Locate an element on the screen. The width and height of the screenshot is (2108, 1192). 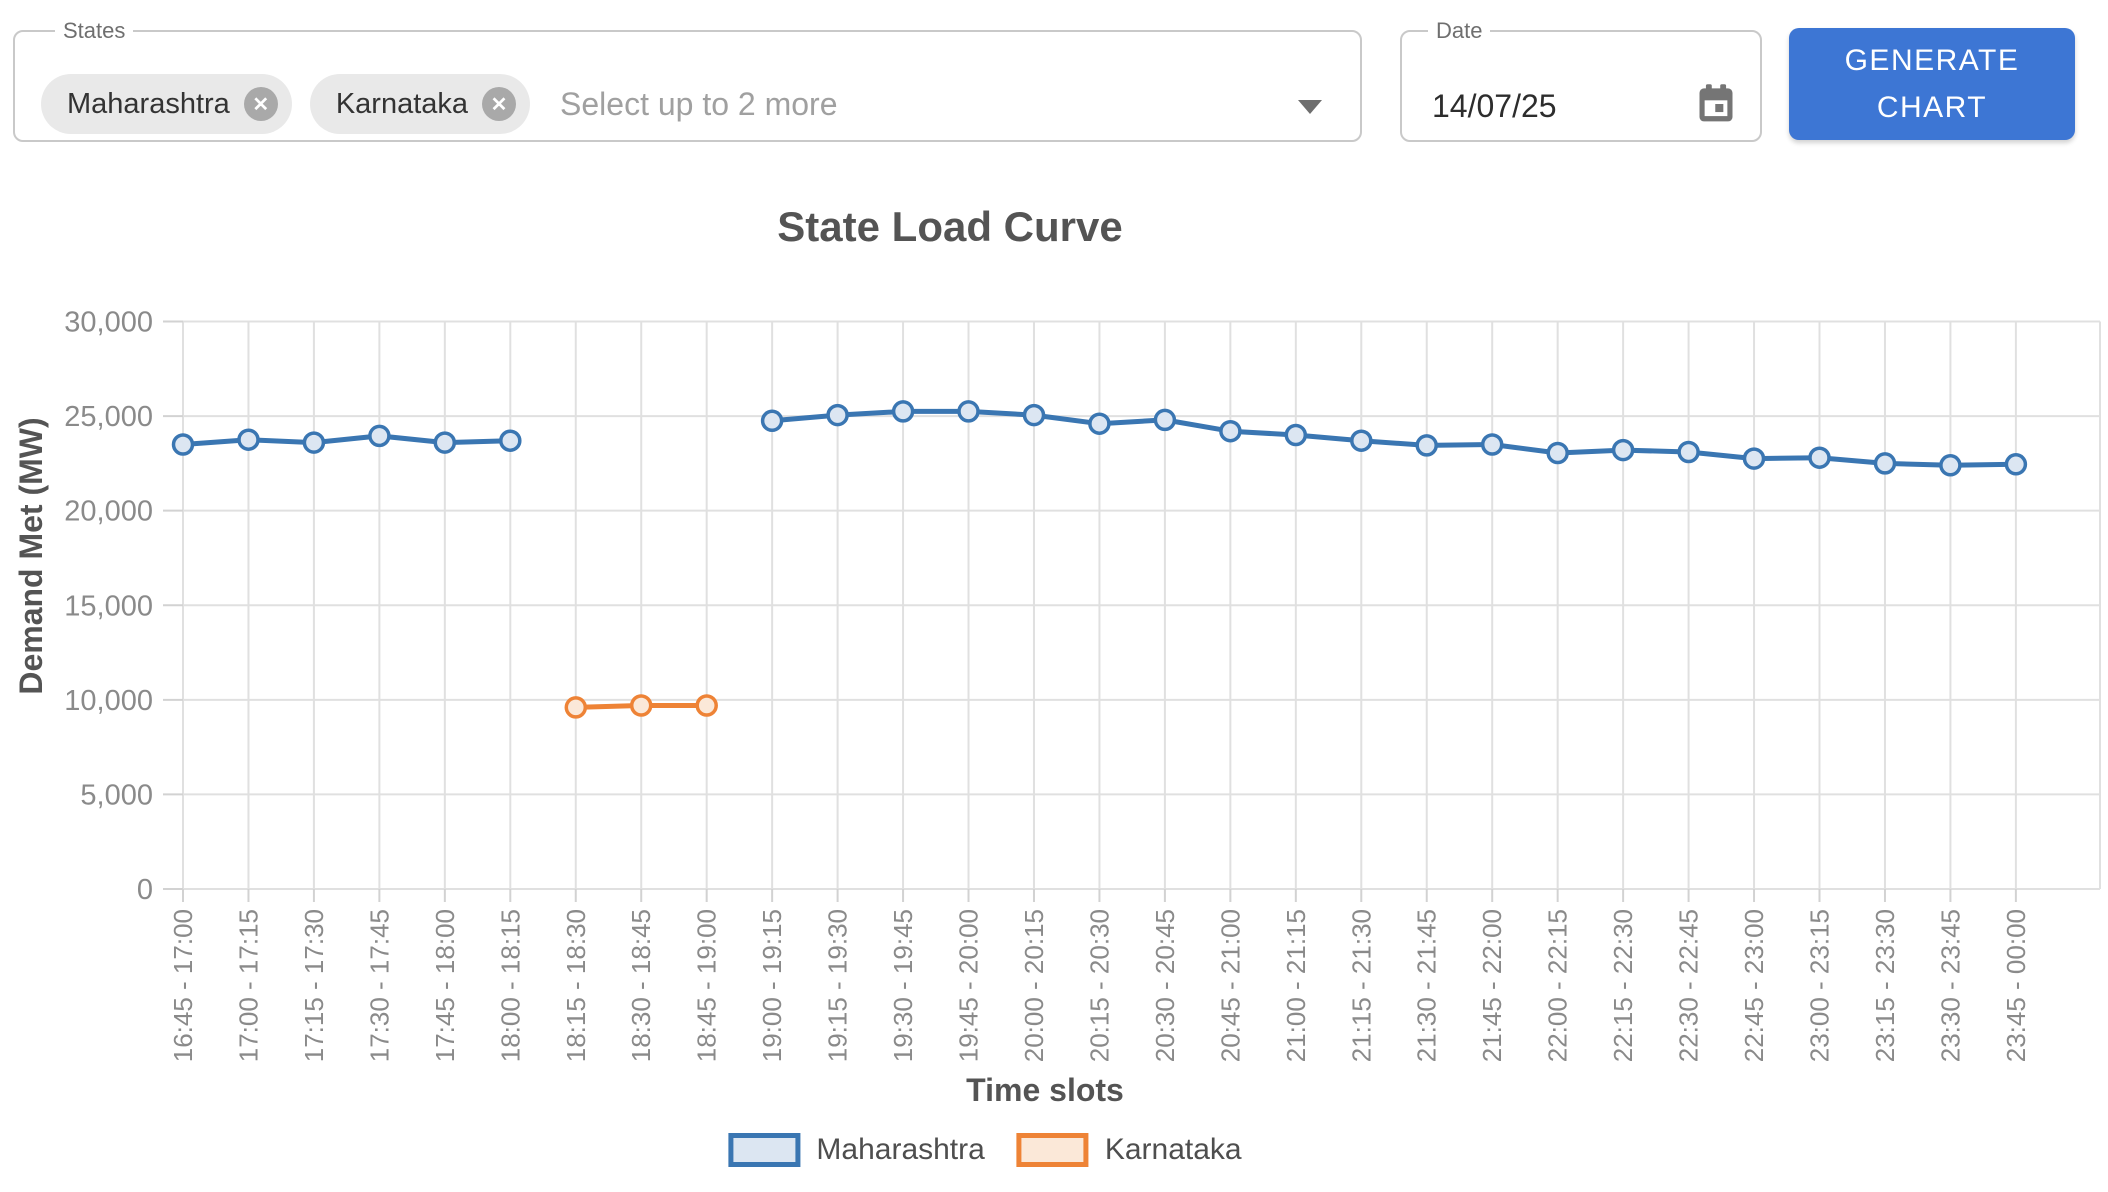
date-input: 14/07/25 is located at coordinates (1494, 106).